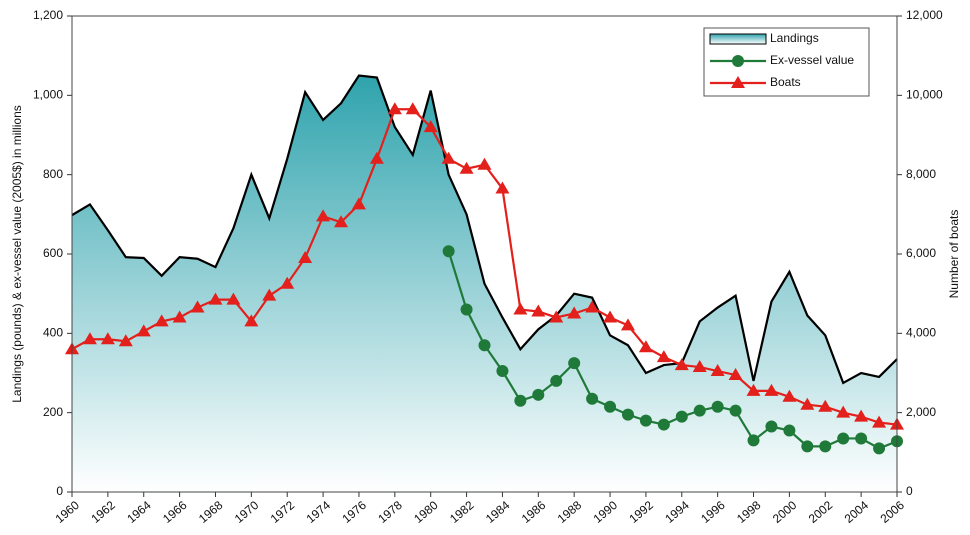 This screenshot has width=970, height=535. I want to click on y-tick-label: 600, so click(53, 253).